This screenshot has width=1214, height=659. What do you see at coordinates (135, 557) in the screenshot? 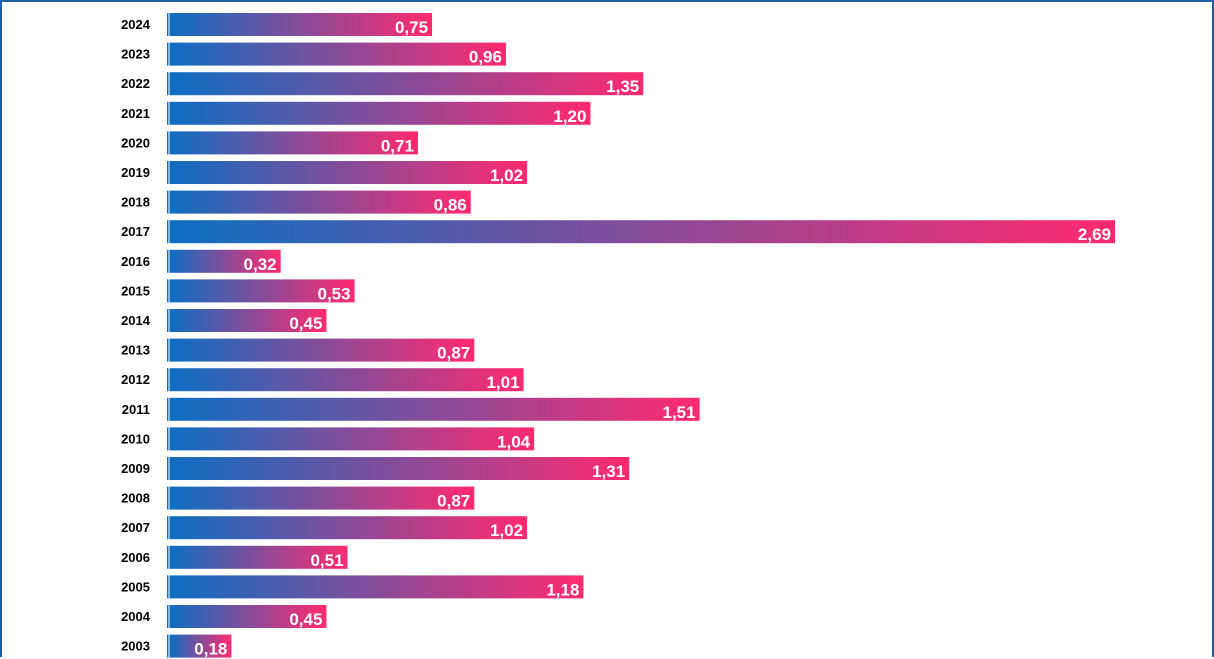
I see `category-label-2006: 2006` at bounding box center [135, 557].